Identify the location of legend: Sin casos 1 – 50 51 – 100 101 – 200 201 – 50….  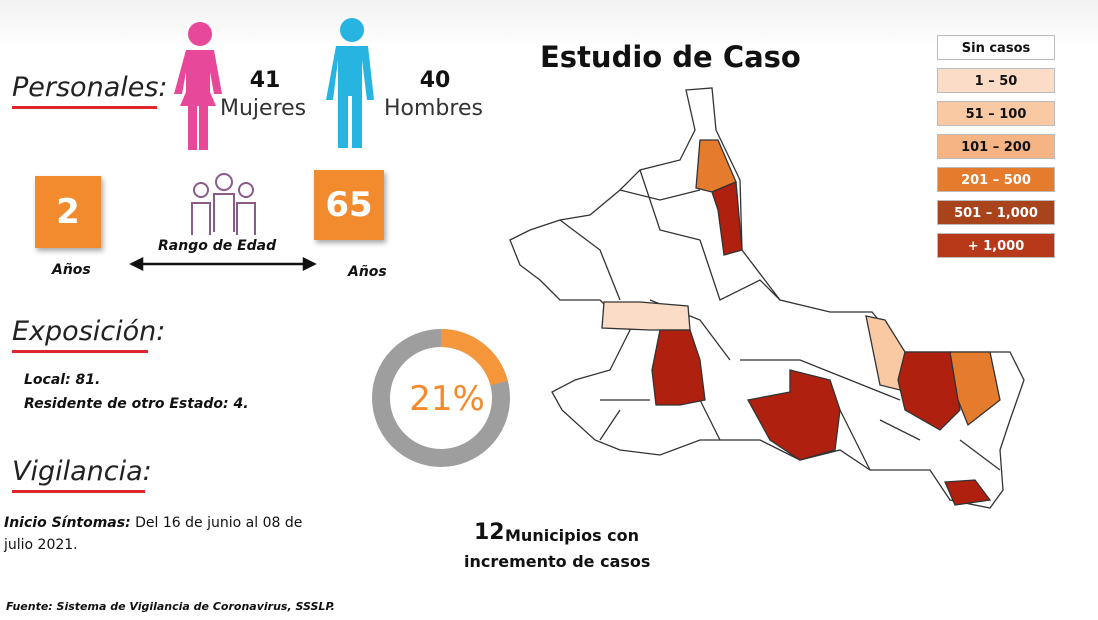
(996, 150).